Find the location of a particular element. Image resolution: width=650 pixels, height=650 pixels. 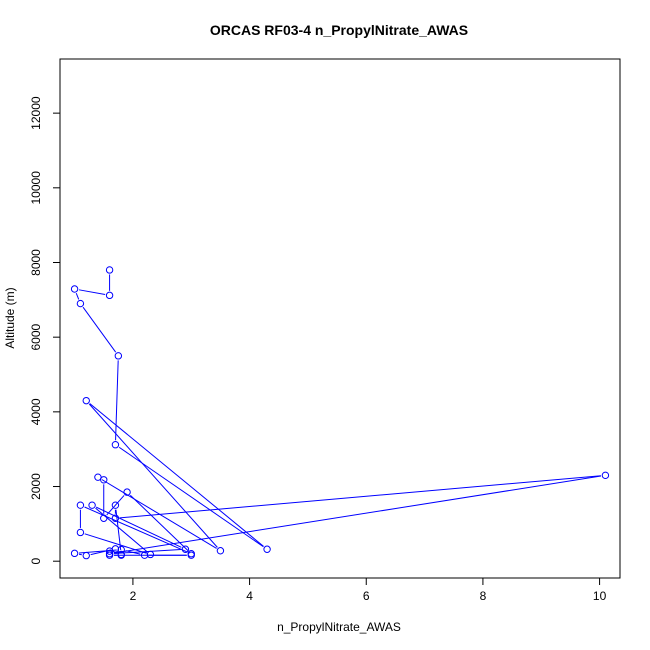

x-tick-label: 10 is located at coordinates (600, 596).